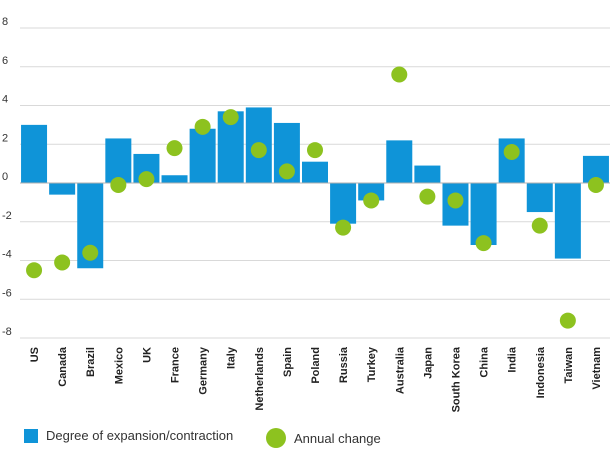 The height and width of the screenshot is (460, 610). Describe the element at coordinates (5, 100) in the screenshot. I see `y-tick-label: 4` at that location.